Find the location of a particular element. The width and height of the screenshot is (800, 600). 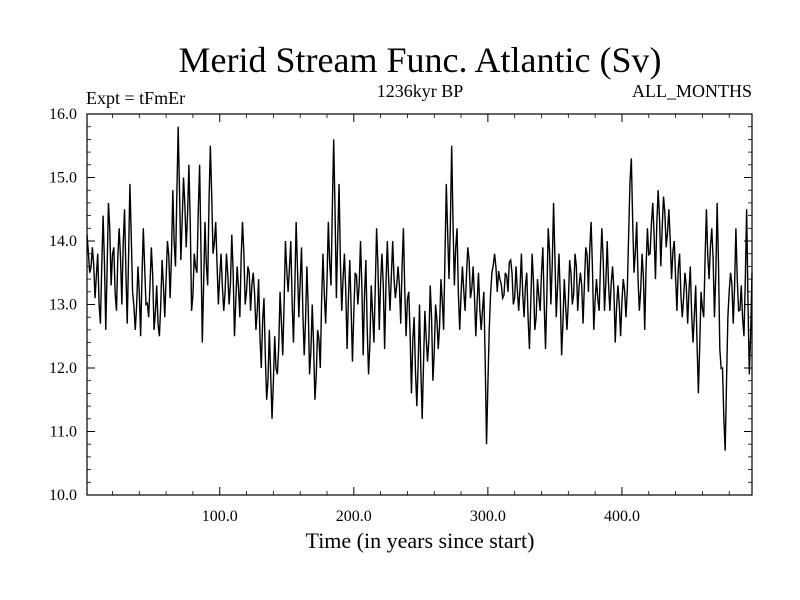

y-tick-label: 10.0 is located at coordinates (63, 495).